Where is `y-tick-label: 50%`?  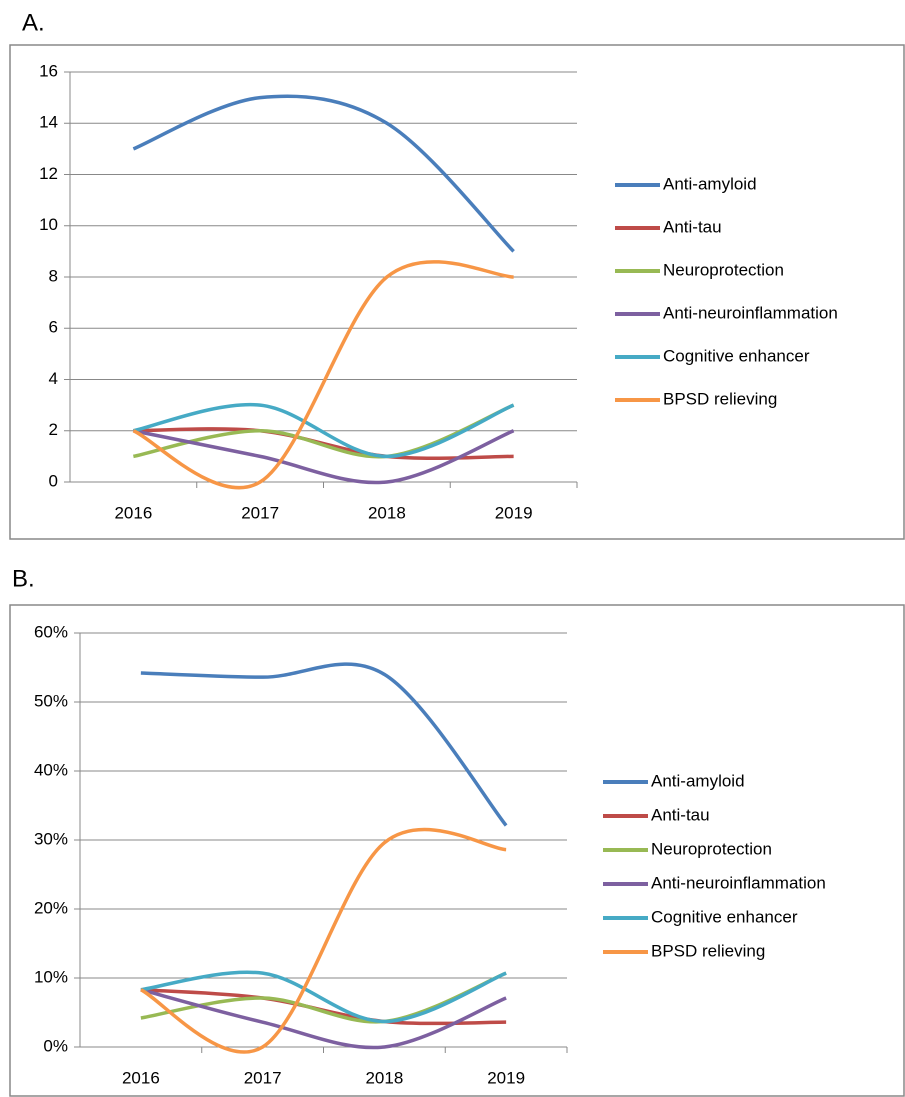 y-tick-label: 50% is located at coordinates (51, 700).